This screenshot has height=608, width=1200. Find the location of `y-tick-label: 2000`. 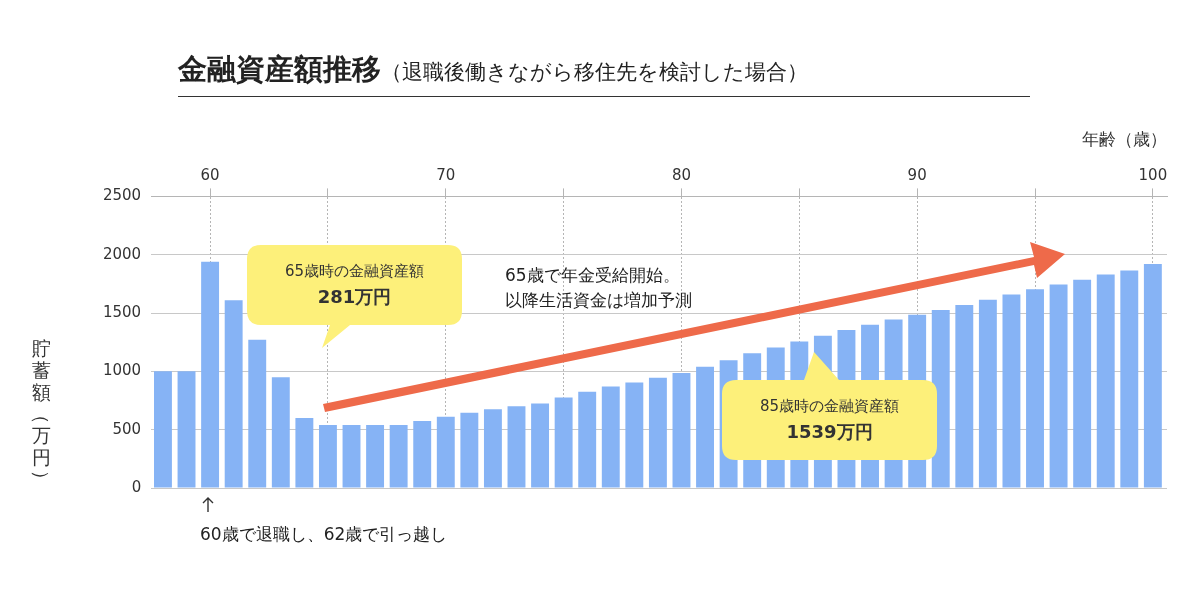

y-tick-label: 2000 is located at coordinates (122, 253).